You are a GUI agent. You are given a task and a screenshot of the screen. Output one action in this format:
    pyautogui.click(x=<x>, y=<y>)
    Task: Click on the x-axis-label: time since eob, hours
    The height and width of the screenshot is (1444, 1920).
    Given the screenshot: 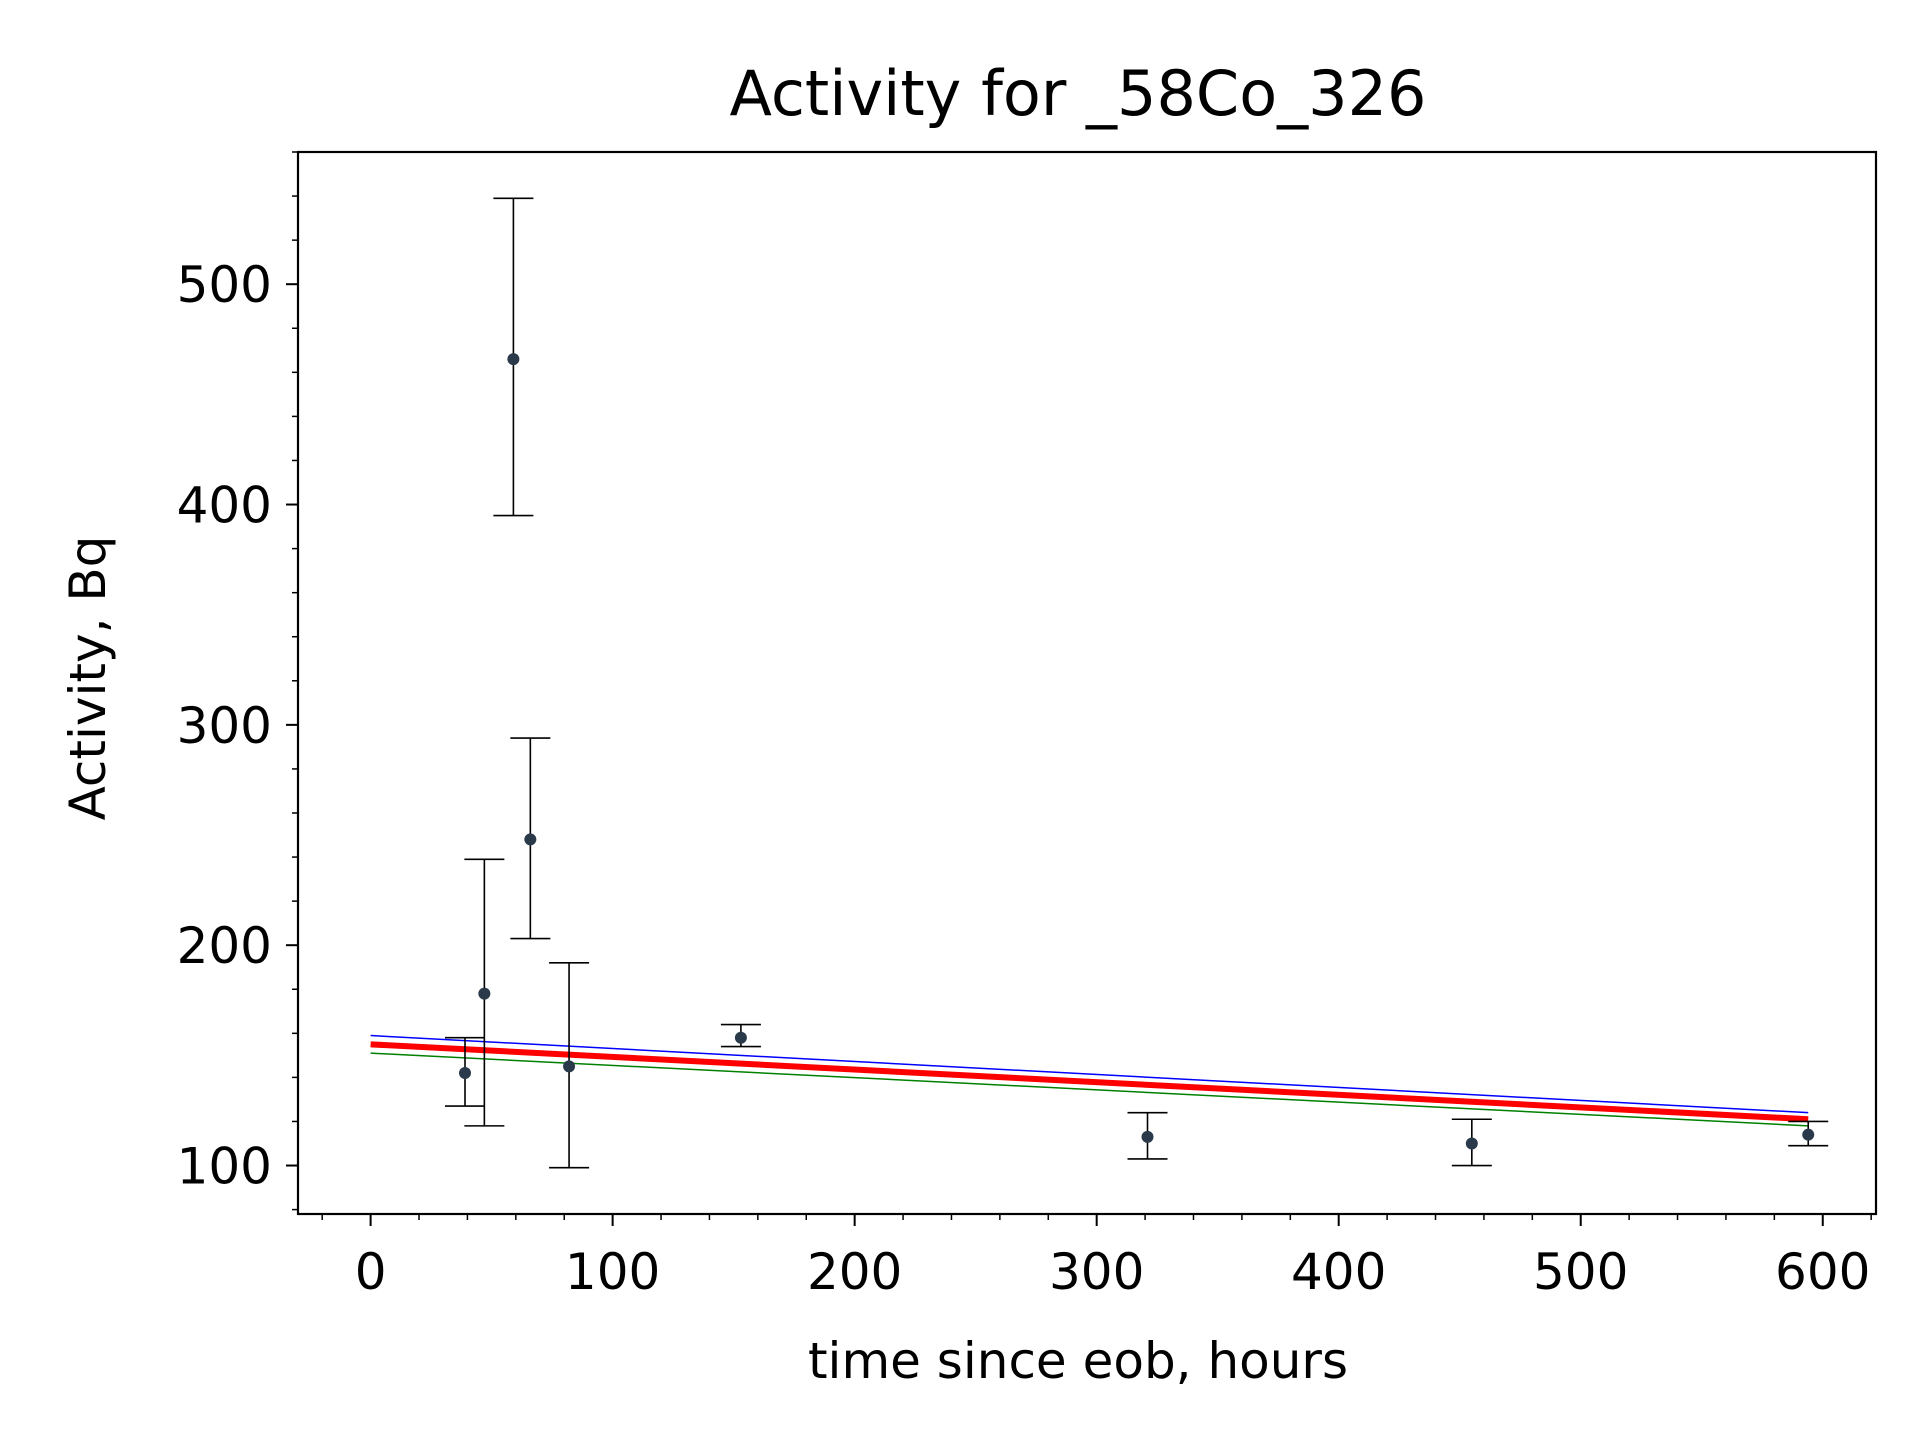 What is the action you would take?
    pyautogui.click(x=1078, y=1361)
    